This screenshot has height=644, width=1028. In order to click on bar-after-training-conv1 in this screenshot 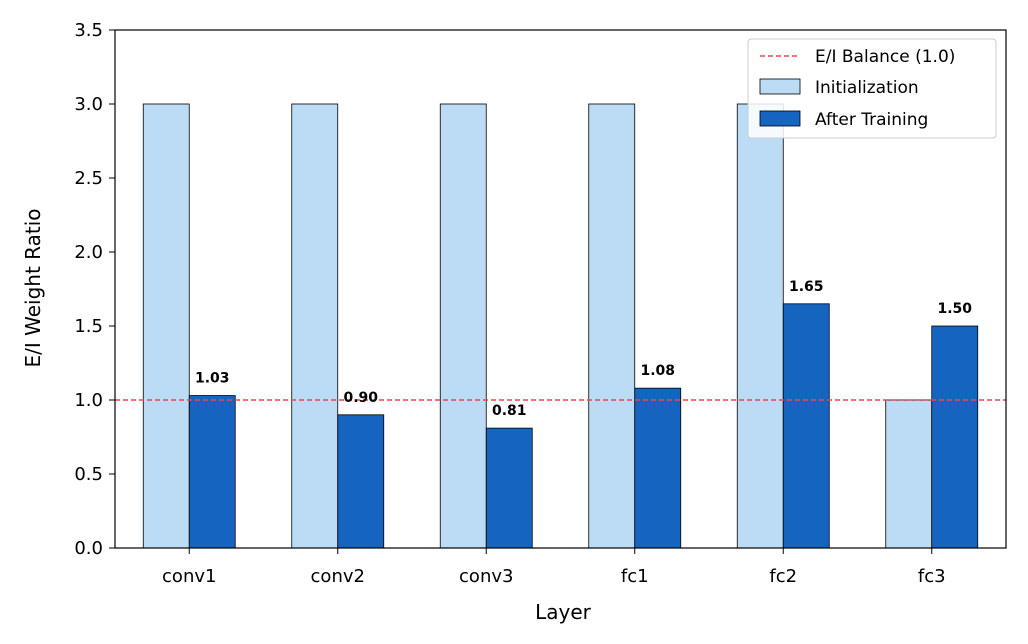, I will do `click(212, 472)`.